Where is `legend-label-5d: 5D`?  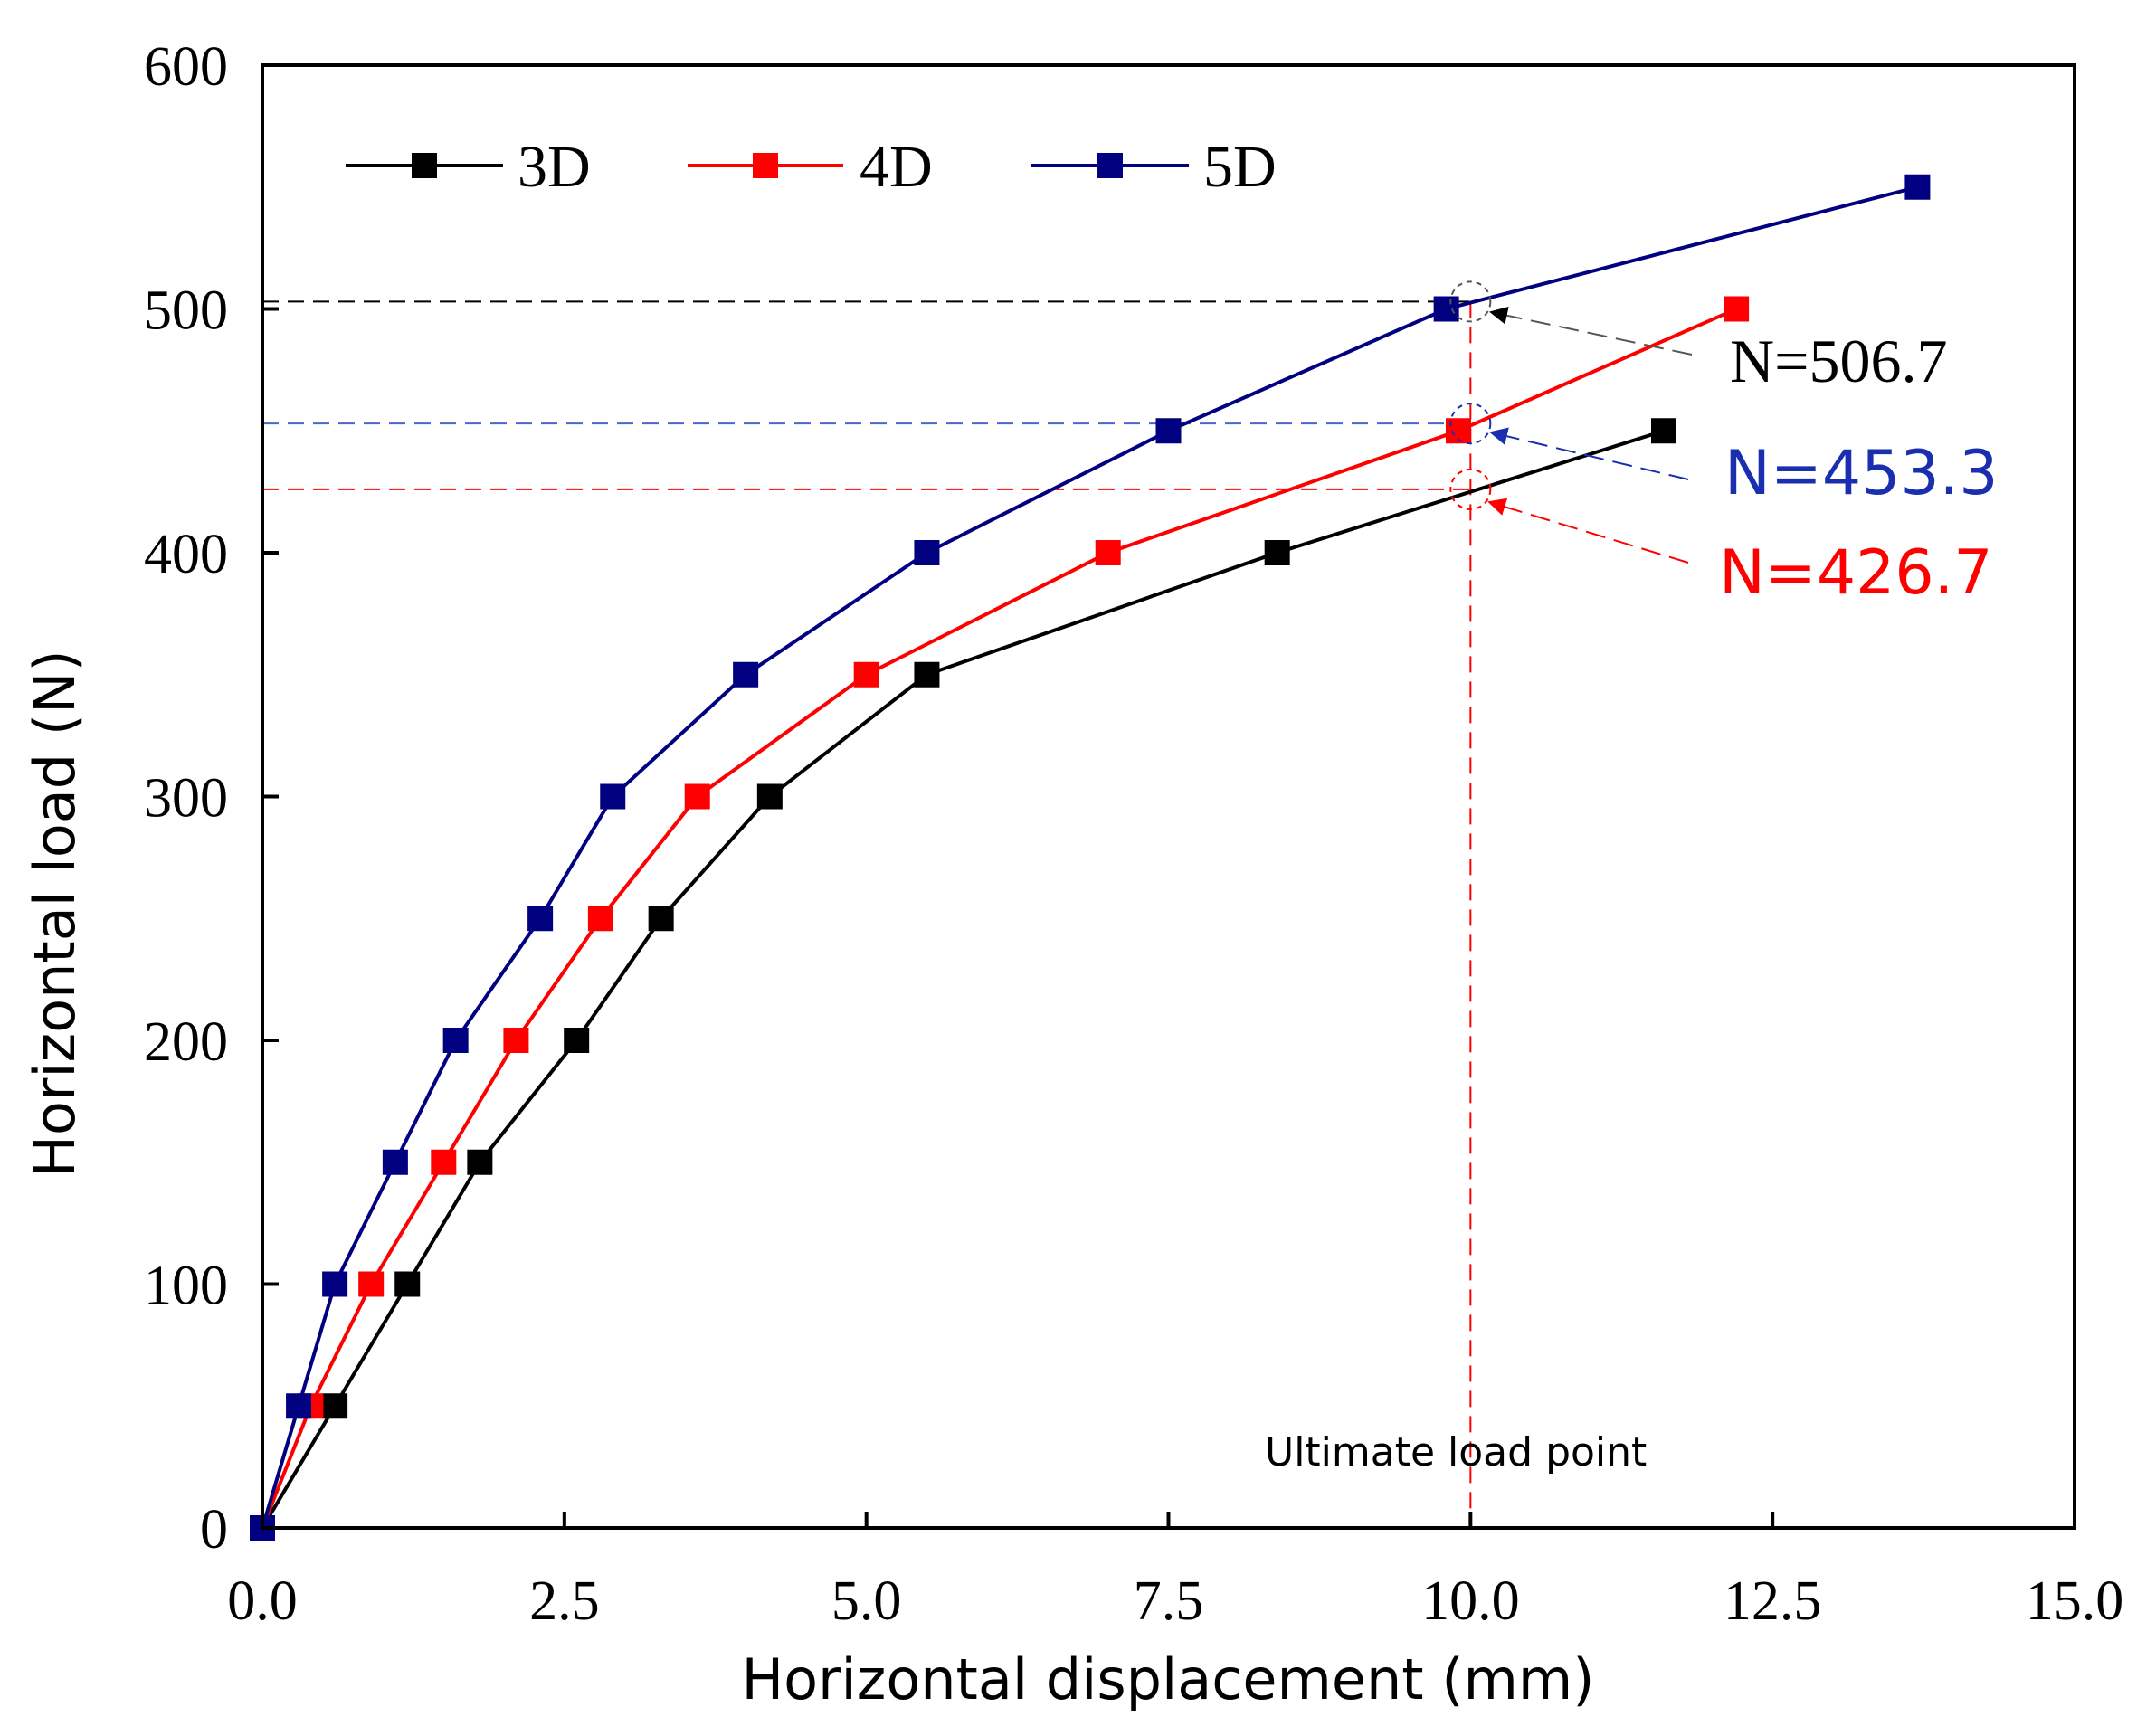
legend-label-5d: 5D is located at coordinates (1240, 167).